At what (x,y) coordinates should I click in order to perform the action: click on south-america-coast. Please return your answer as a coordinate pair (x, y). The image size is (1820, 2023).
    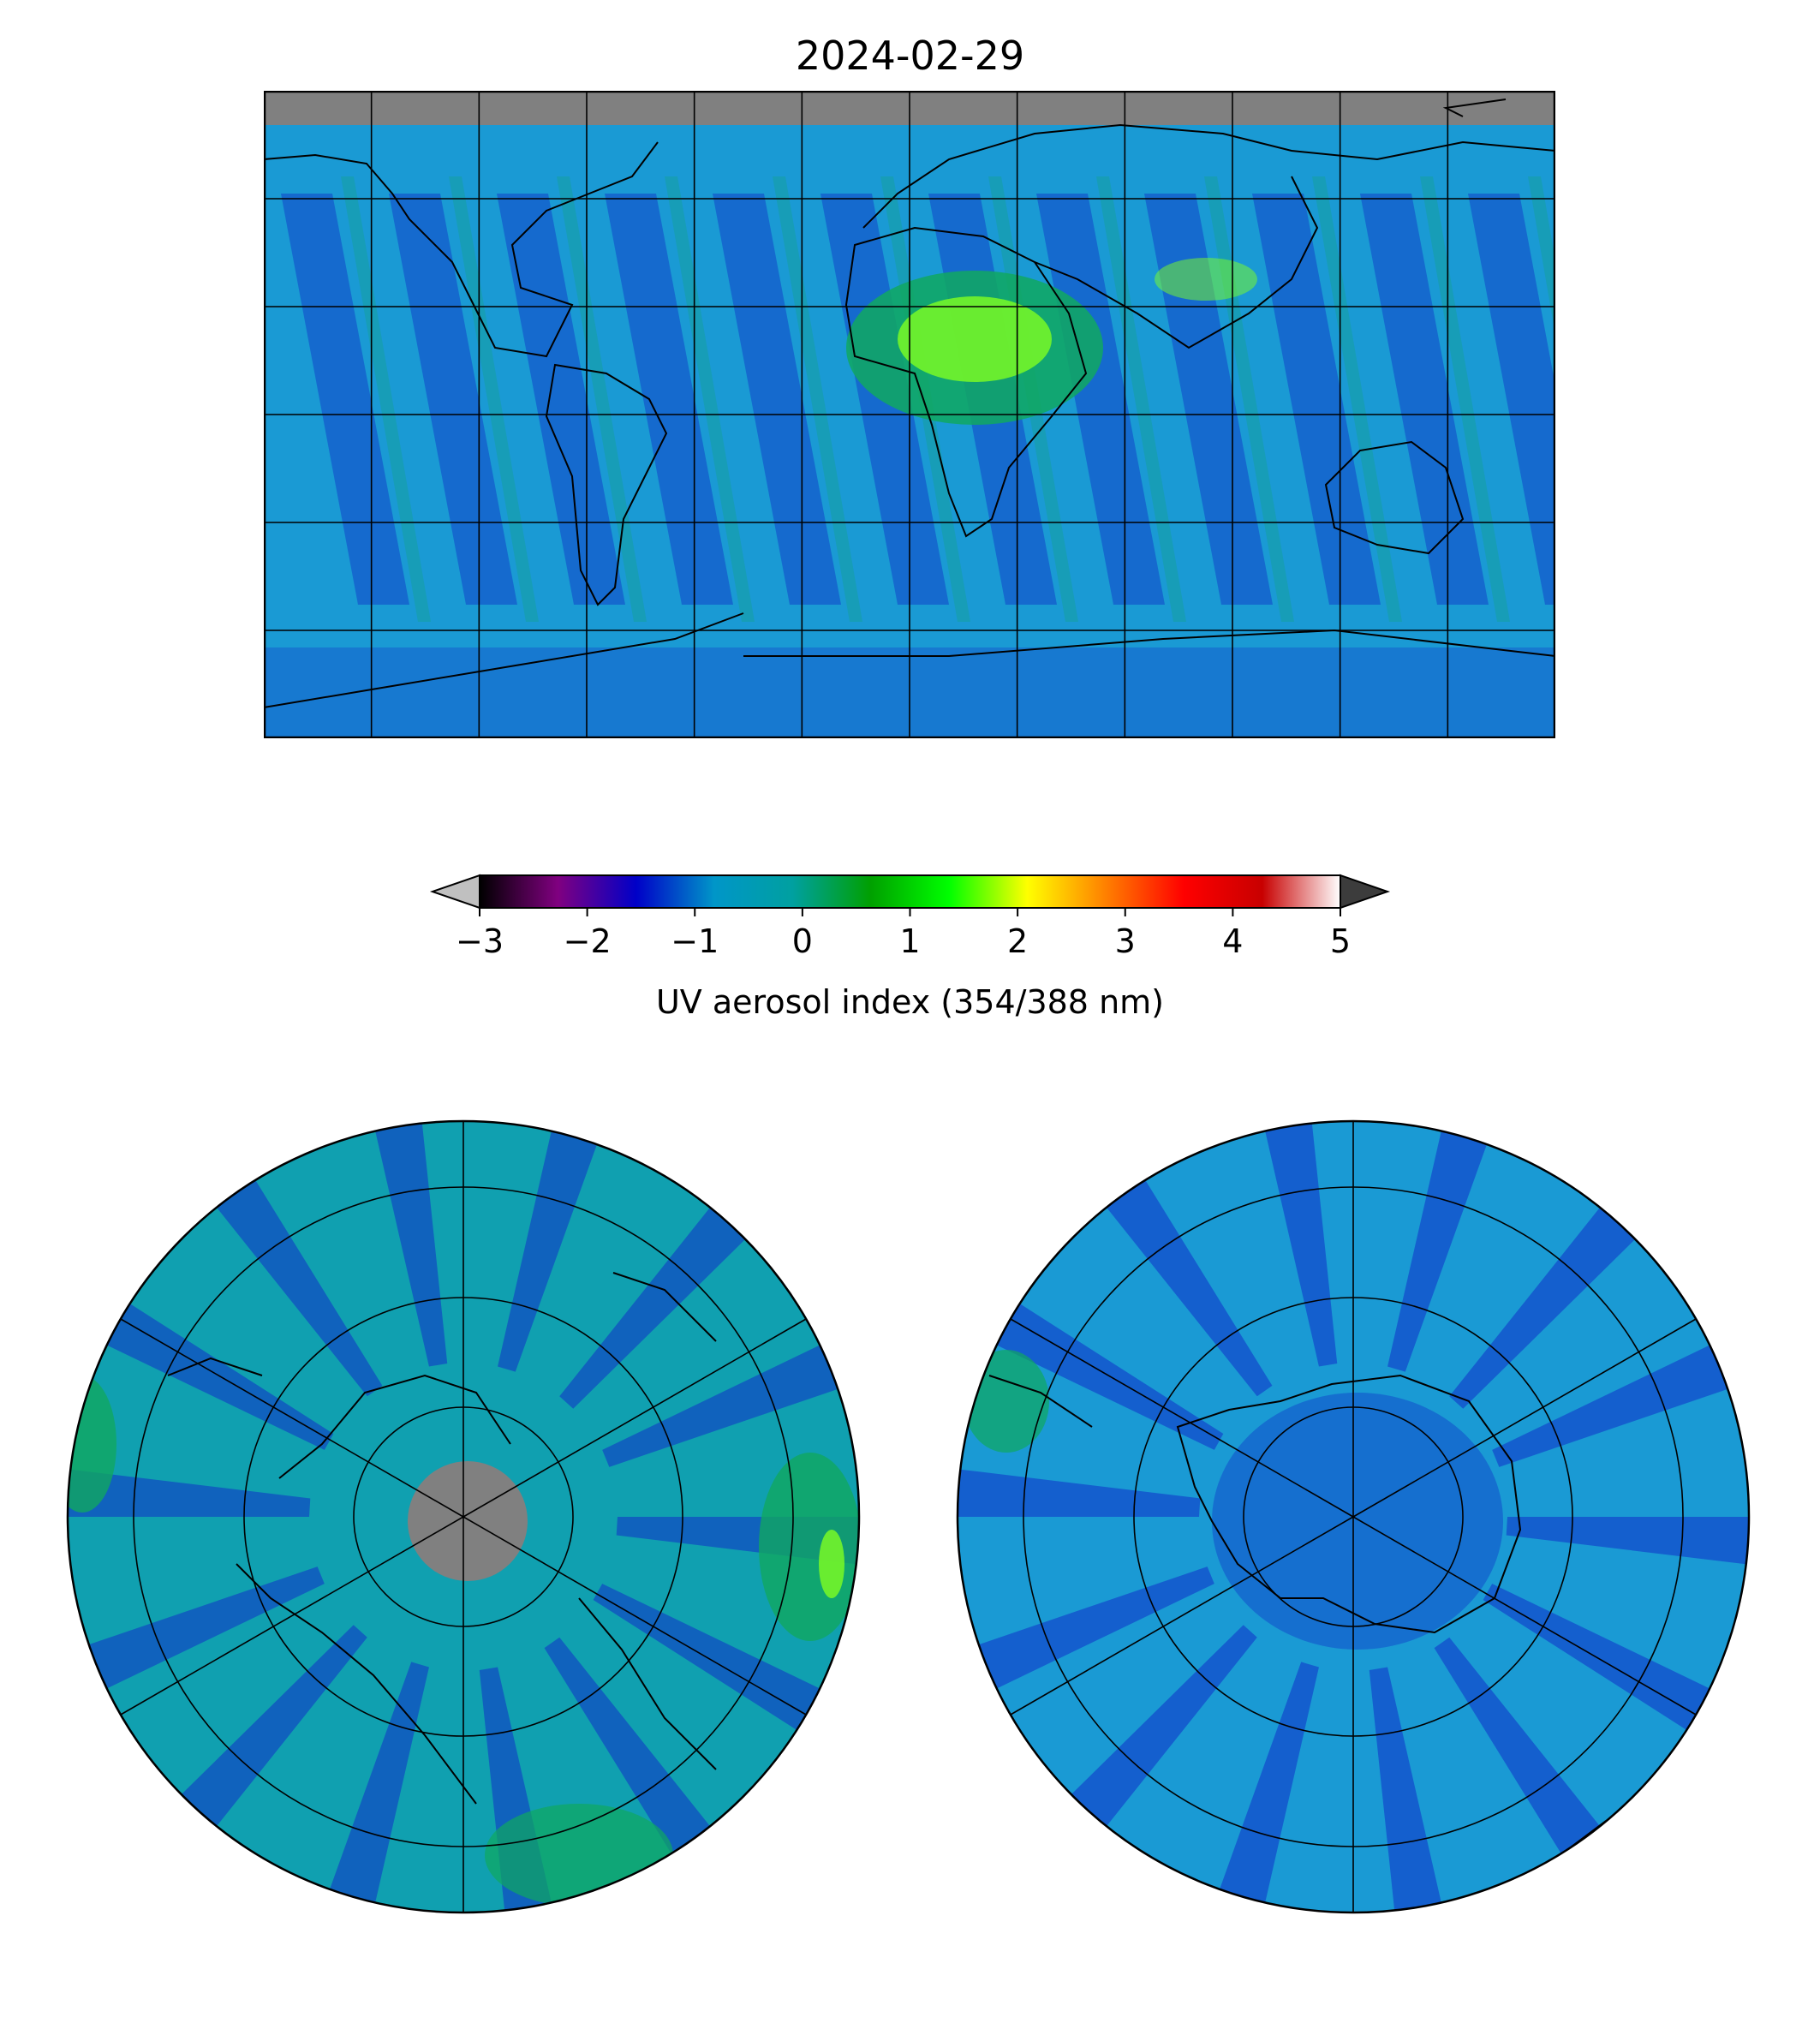
    Looking at the image, I should click on (606, 484).